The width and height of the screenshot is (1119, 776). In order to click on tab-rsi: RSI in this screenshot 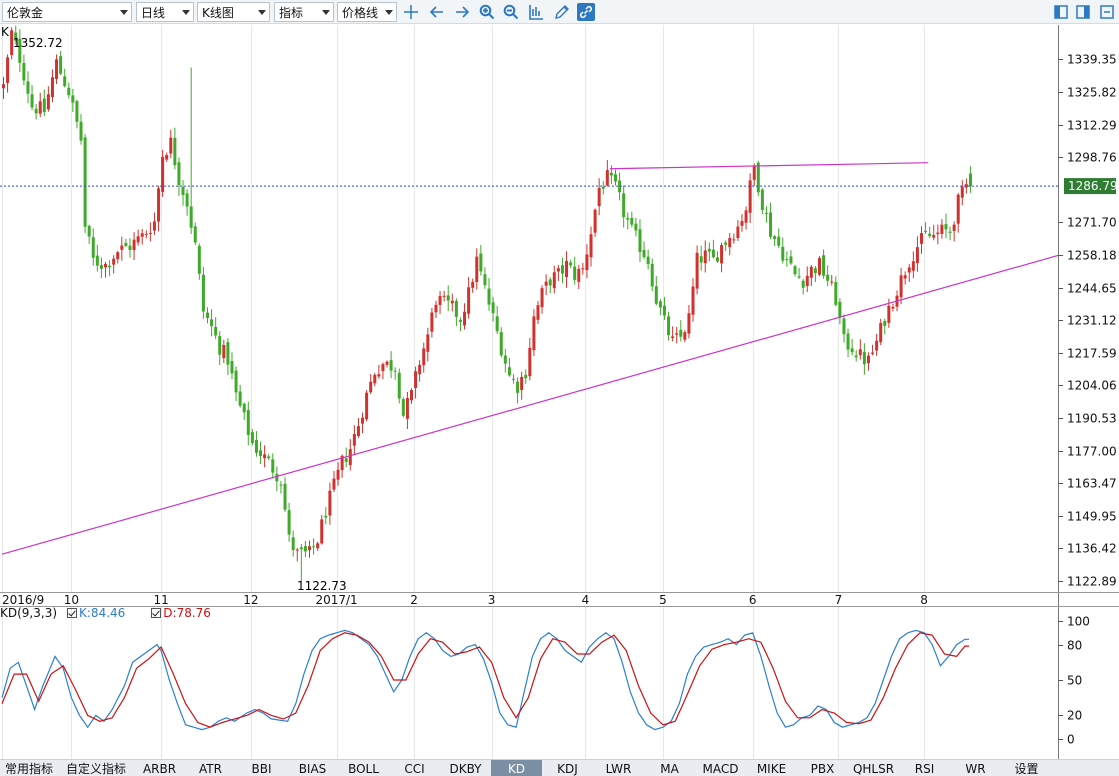, I will do `click(924, 768)`.